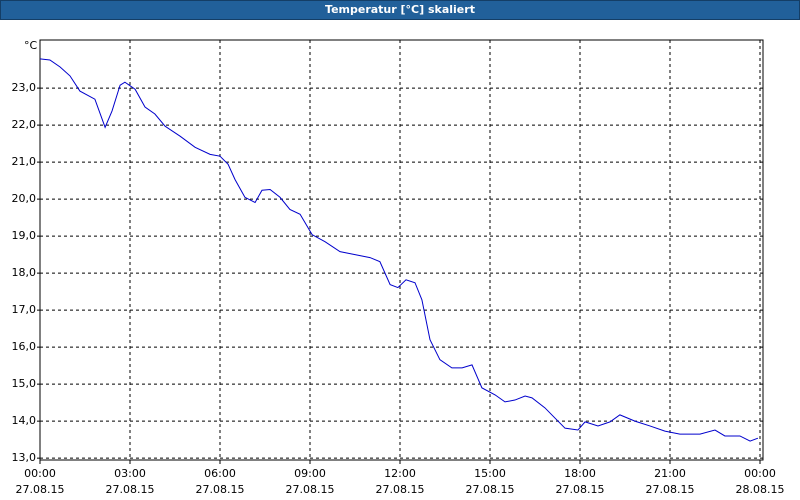  I want to click on y-tick-label: 17,0, so click(24, 309).